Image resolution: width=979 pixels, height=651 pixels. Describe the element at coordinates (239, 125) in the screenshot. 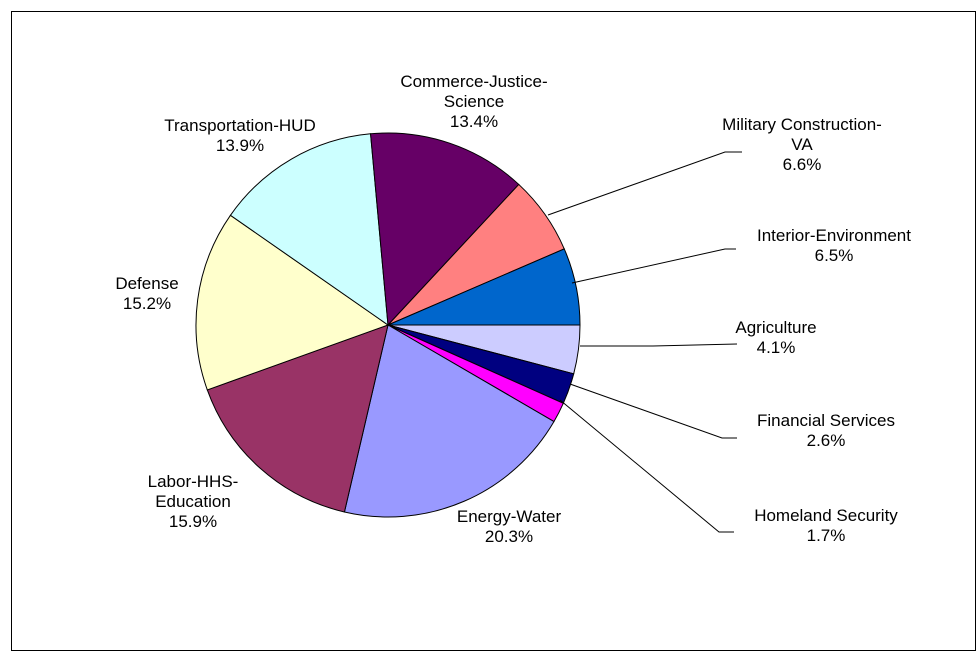

I see `slice-label-line: Transportation-HUD` at that location.